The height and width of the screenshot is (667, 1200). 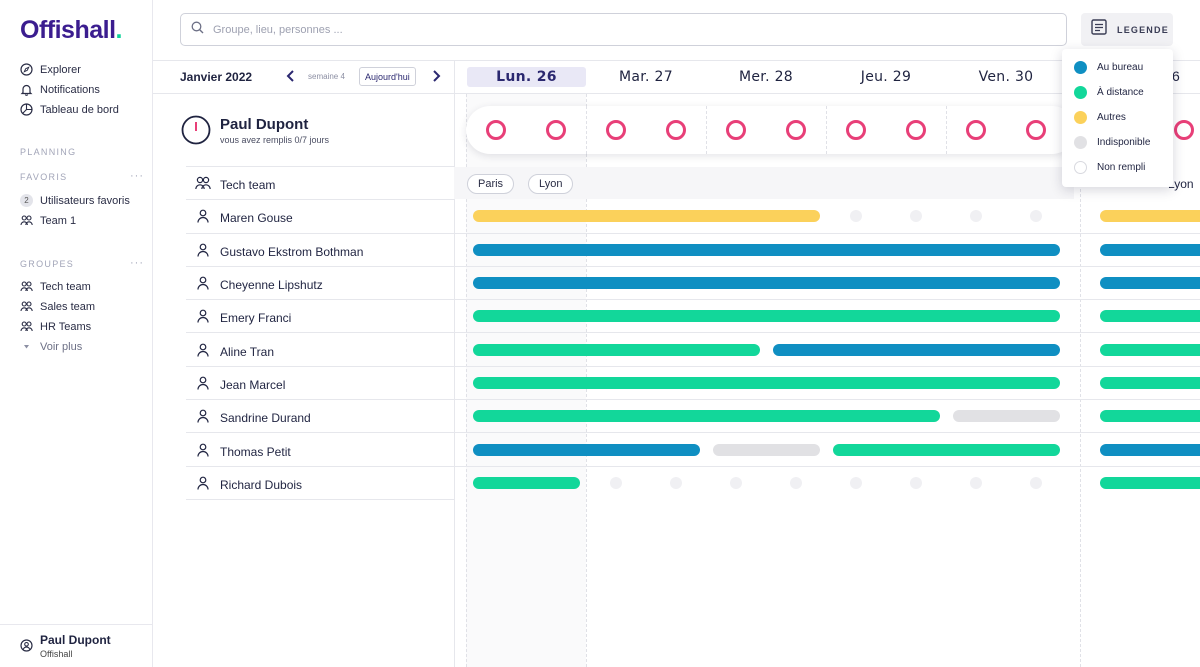 What do you see at coordinates (76, 645) in the screenshot?
I see `footer-user: Paul Dupont Offishall` at bounding box center [76, 645].